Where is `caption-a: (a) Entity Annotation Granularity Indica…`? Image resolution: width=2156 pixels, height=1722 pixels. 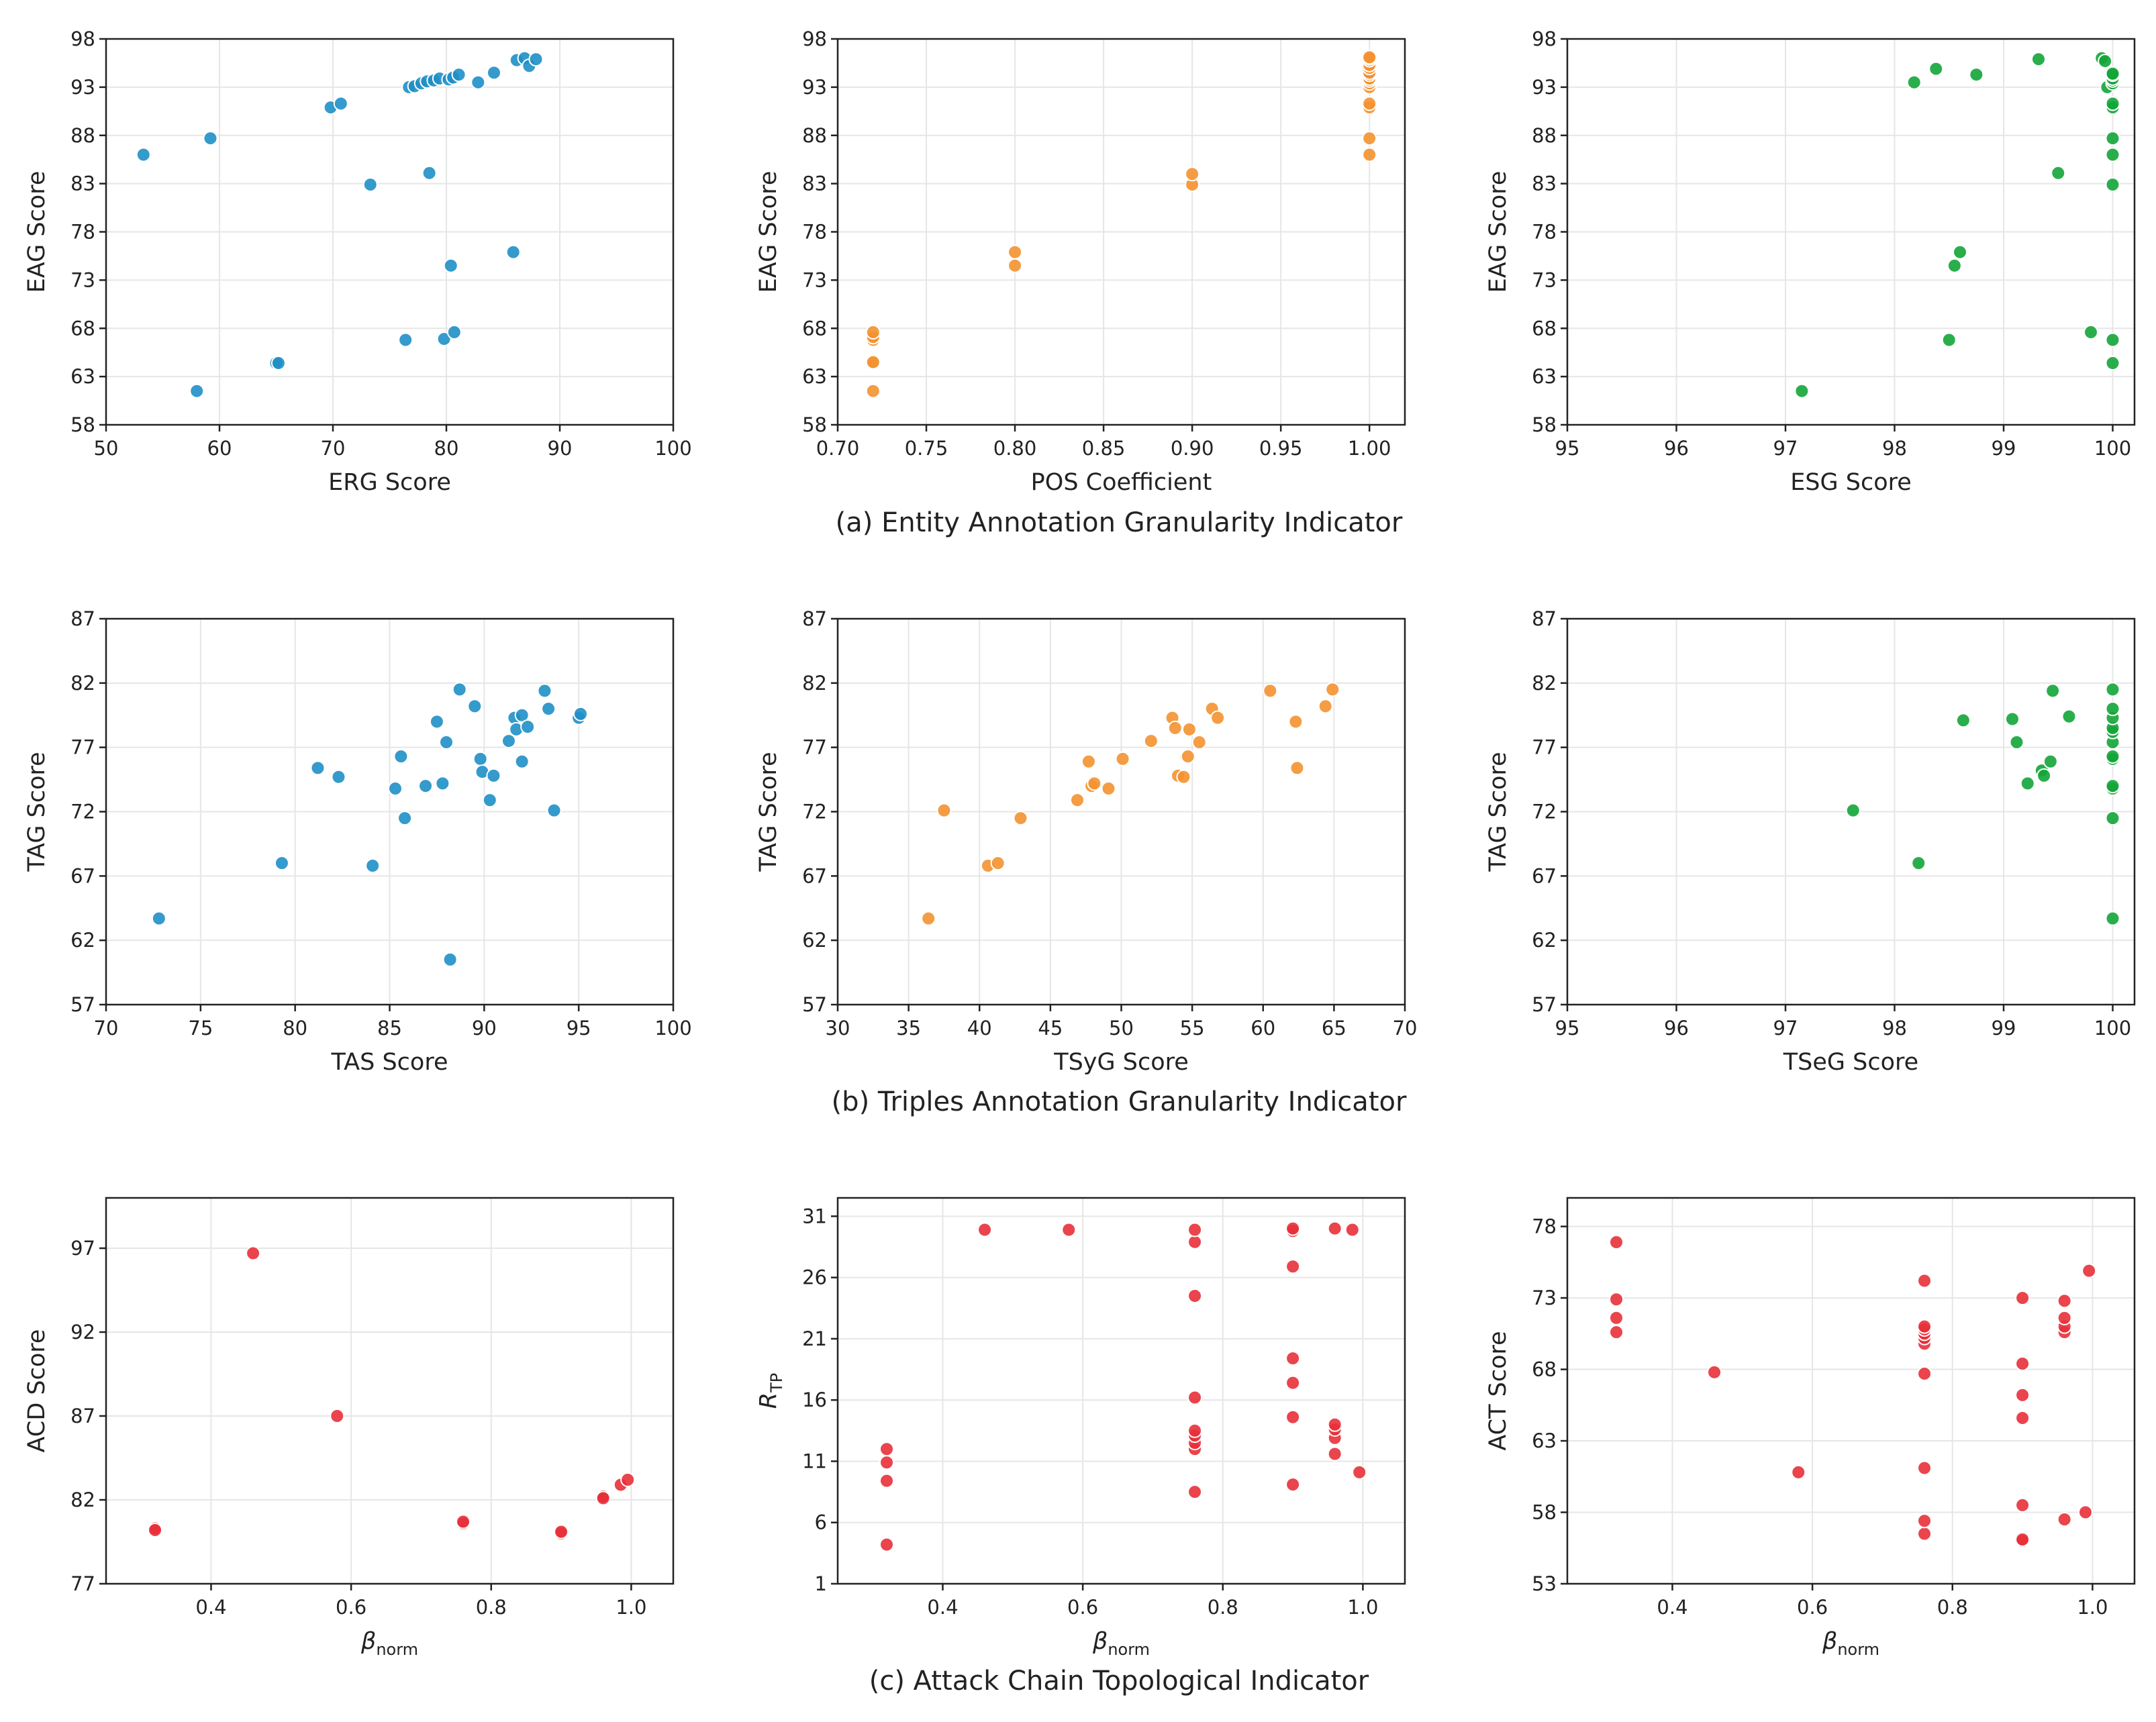 caption-a: (a) Entity Annotation Granularity Indica… is located at coordinates (1120, 522).